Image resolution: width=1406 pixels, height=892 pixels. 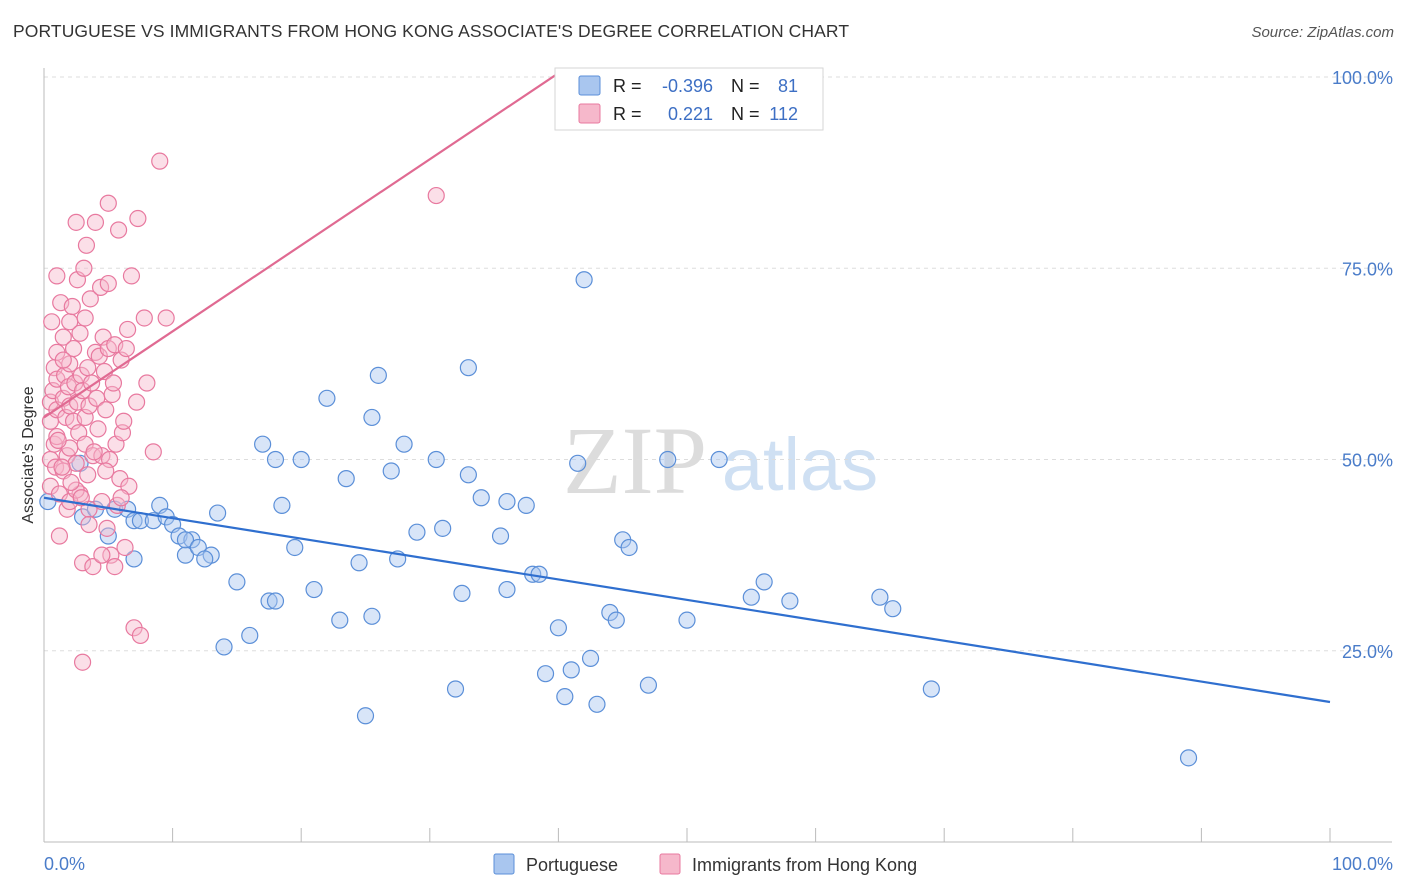 I want to click on y-axis-title: Associate's Degree, so click(x=28, y=454).